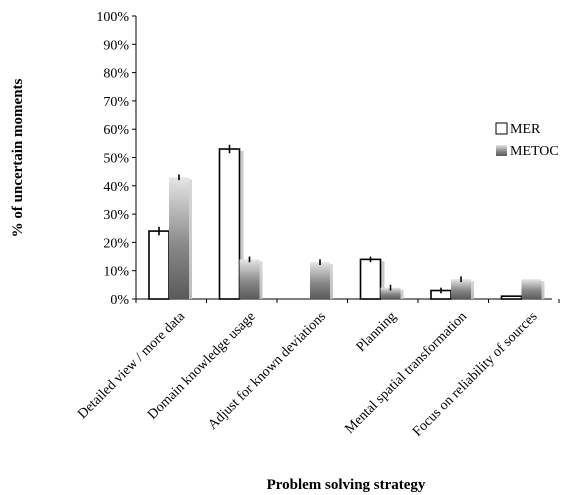  What do you see at coordinates (346, 485) in the screenshot?
I see `x-axis-title: Problem solving strategy` at bounding box center [346, 485].